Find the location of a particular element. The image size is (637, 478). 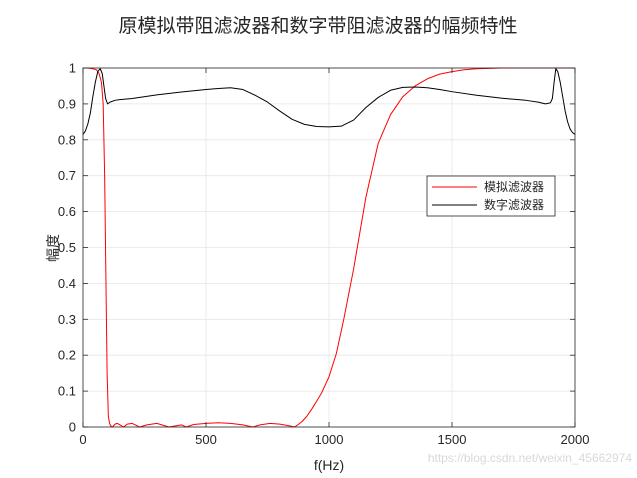

y-tick-label: 0.5 is located at coordinates (67, 247).